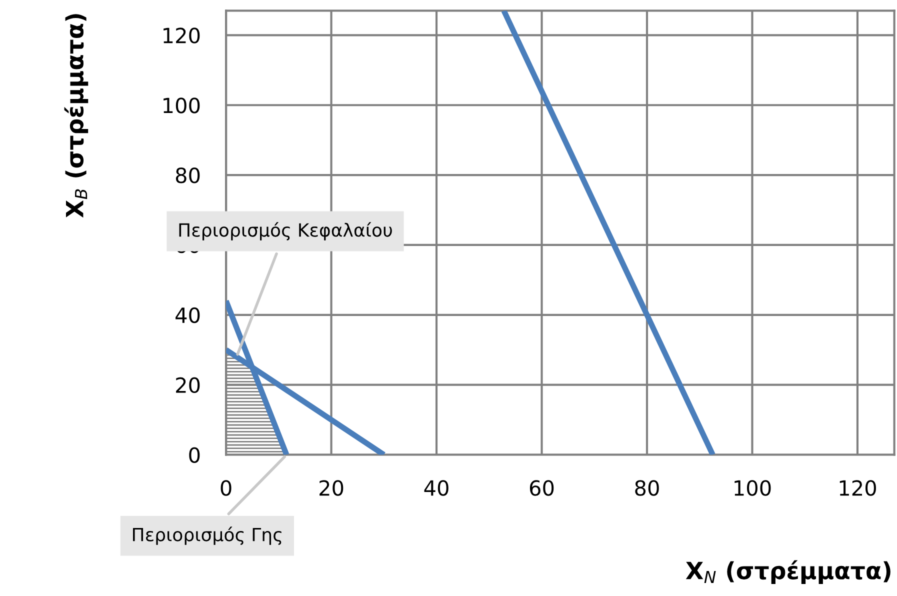 The image size is (897, 596). I want to click on y-tick-label: 100, so click(182, 106).